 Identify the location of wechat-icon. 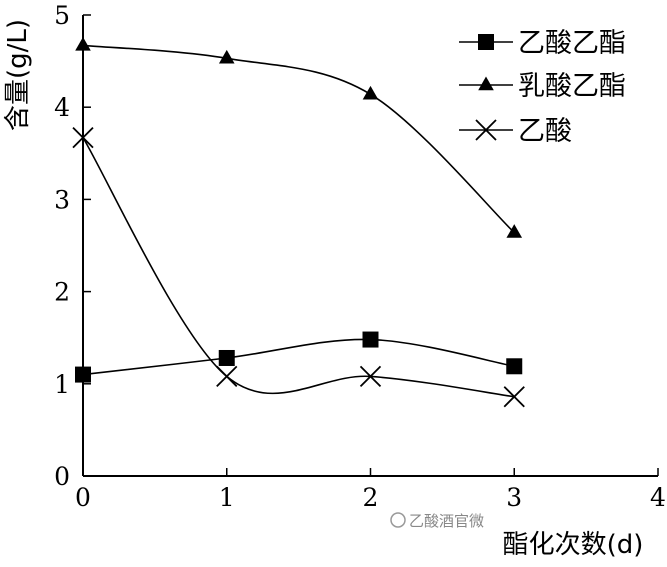
(398, 520).